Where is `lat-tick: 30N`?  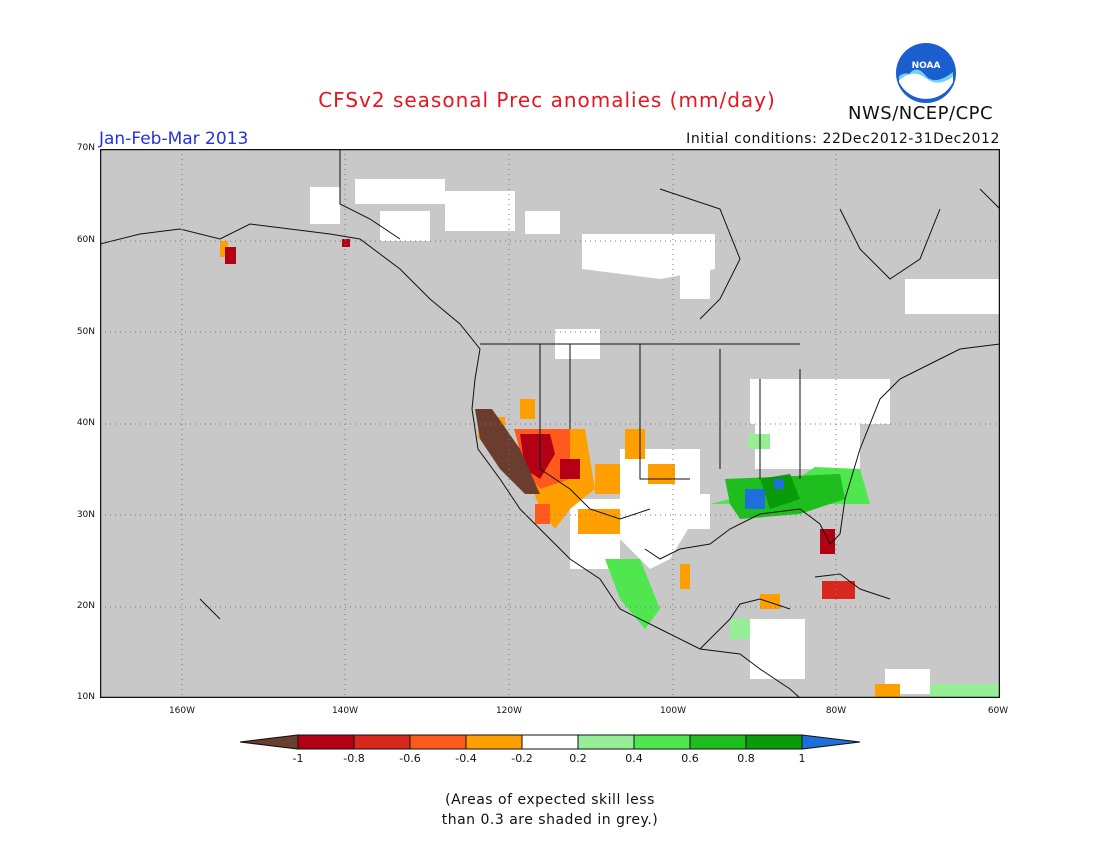 lat-tick: 30N is located at coordinates (85, 515).